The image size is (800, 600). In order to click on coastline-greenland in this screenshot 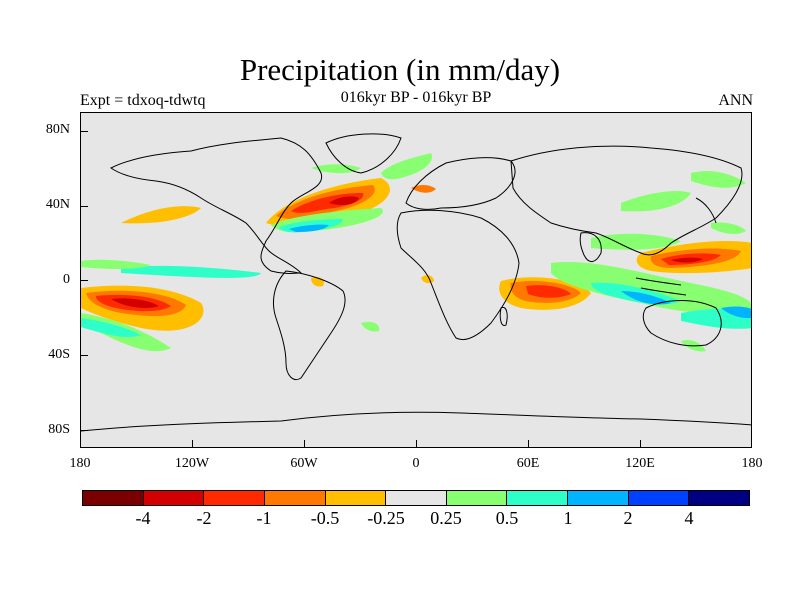, I will do `click(363, 153)`.